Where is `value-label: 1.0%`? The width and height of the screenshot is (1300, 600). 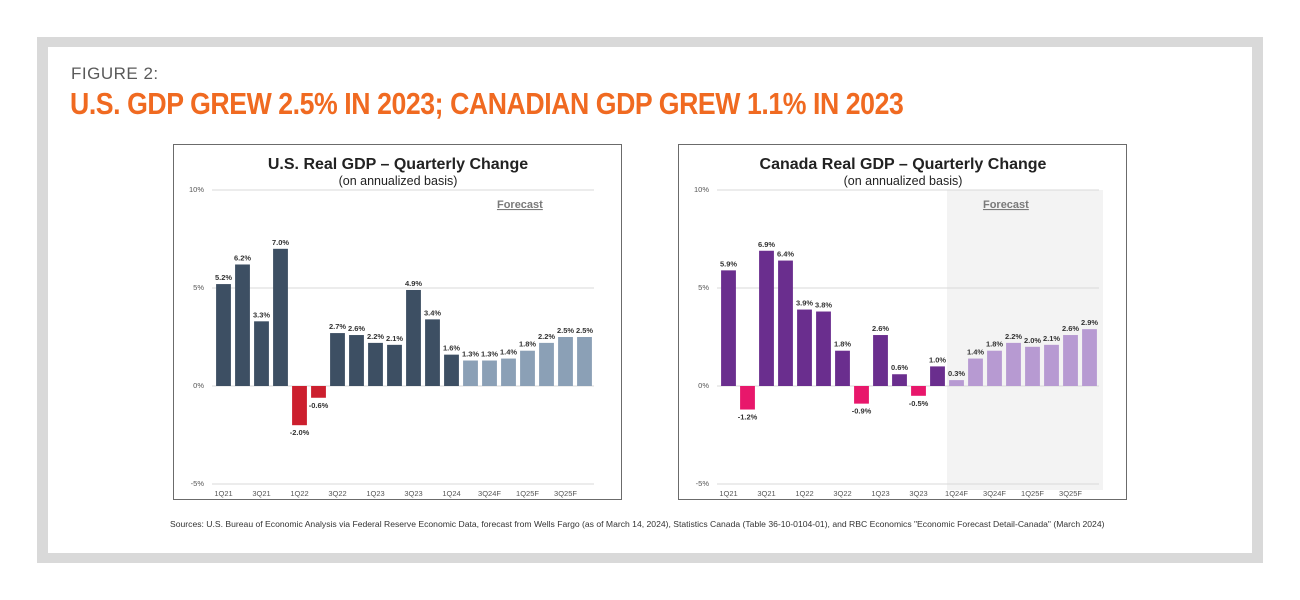
value-label: 1.0% is located at coordinates (937, 359).